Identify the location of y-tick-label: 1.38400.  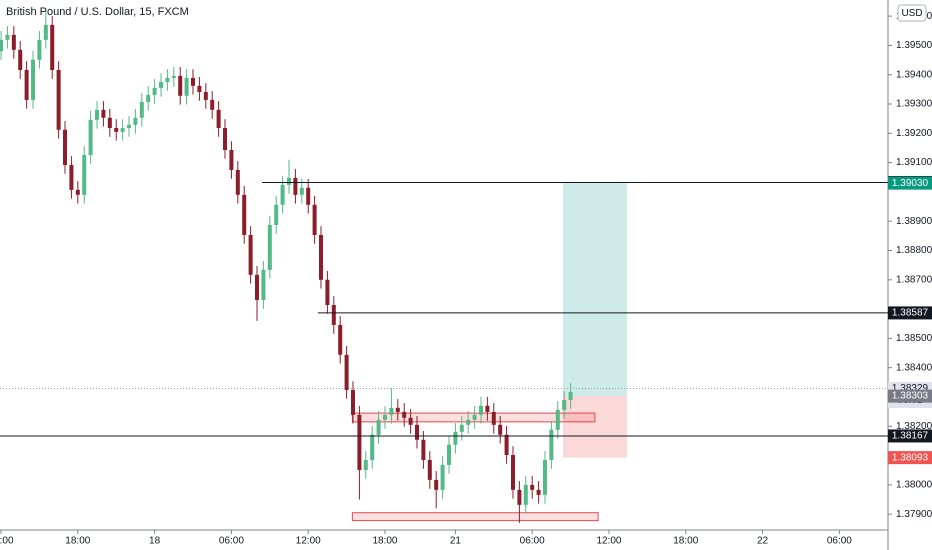
(914, 367).